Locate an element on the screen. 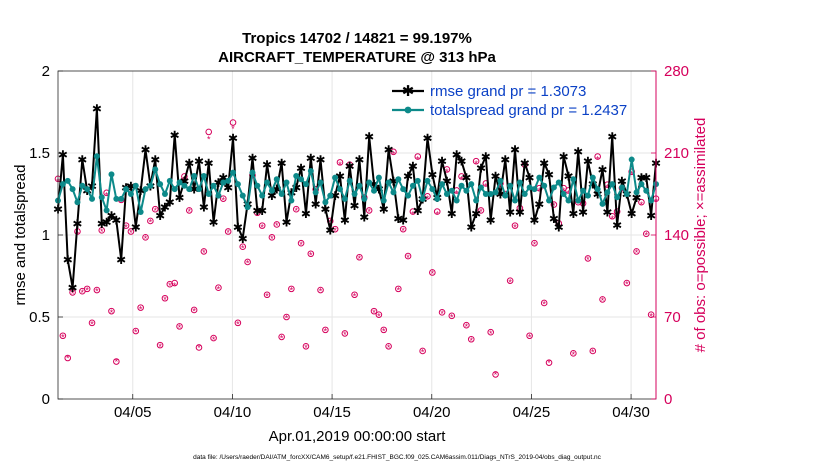 This screenshot has height=470, width=830. y-axis-label: rmse and totalspread is located at coordinates (20, 235).